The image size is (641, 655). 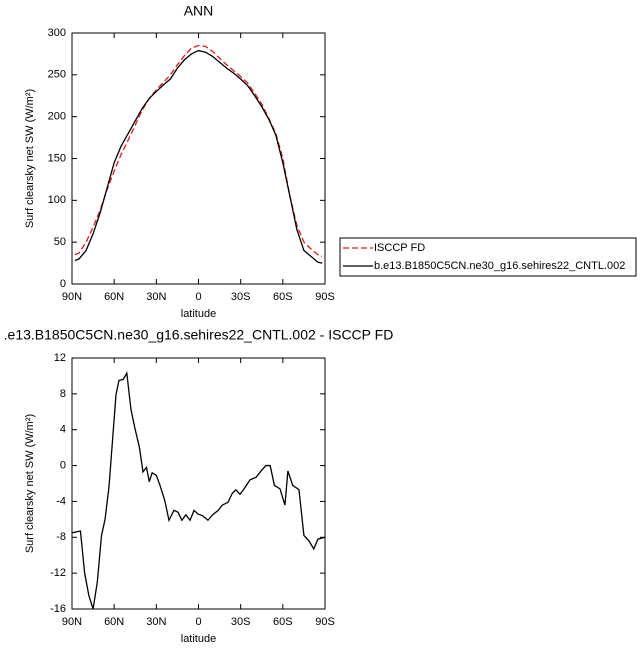 What do you see at coordinates (57, 117) in the screenshot?
I see `y-tick-label: 200` at bounding box center [57, 117].